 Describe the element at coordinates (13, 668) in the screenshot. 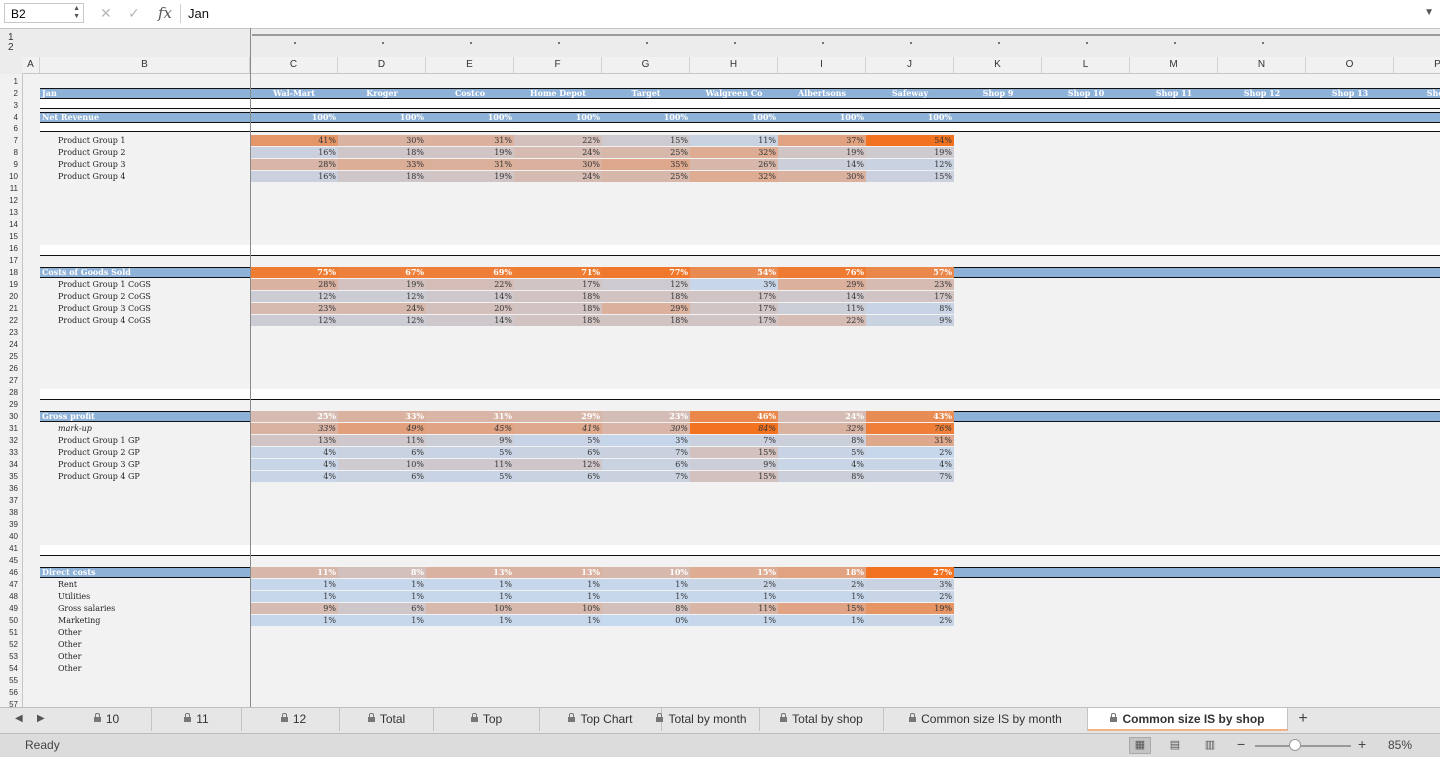

I see `row-header: 54` at that location.